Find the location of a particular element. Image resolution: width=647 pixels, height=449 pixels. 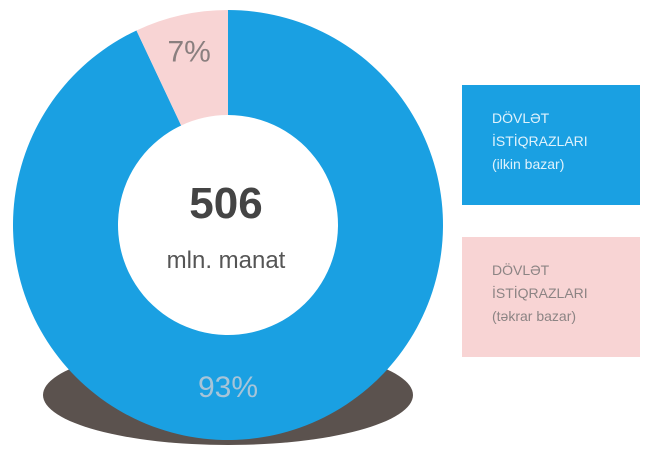

slice is located at coordinates (182, 68).